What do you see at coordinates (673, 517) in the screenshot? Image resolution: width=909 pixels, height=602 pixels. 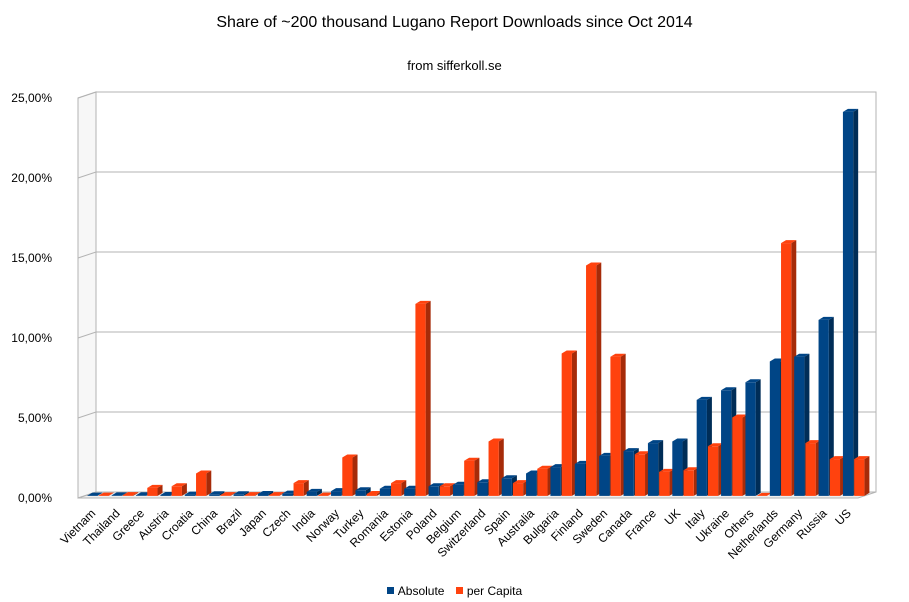 I see `x-tick-label: UK` at bounding box center [673, 517].